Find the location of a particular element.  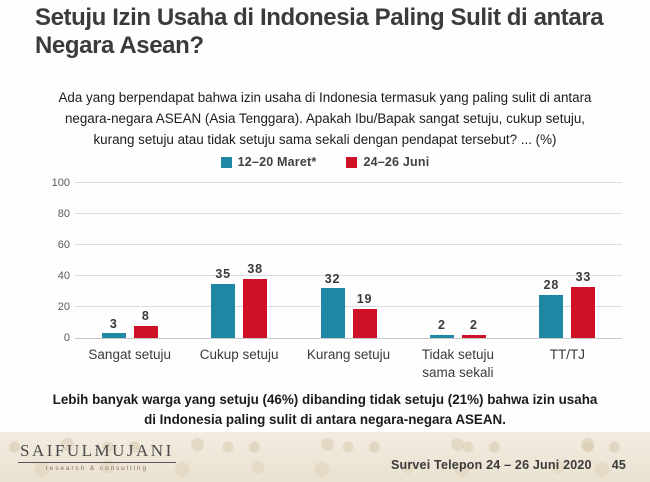

bar-value-label: 19 is located at coordinates (364, 298).